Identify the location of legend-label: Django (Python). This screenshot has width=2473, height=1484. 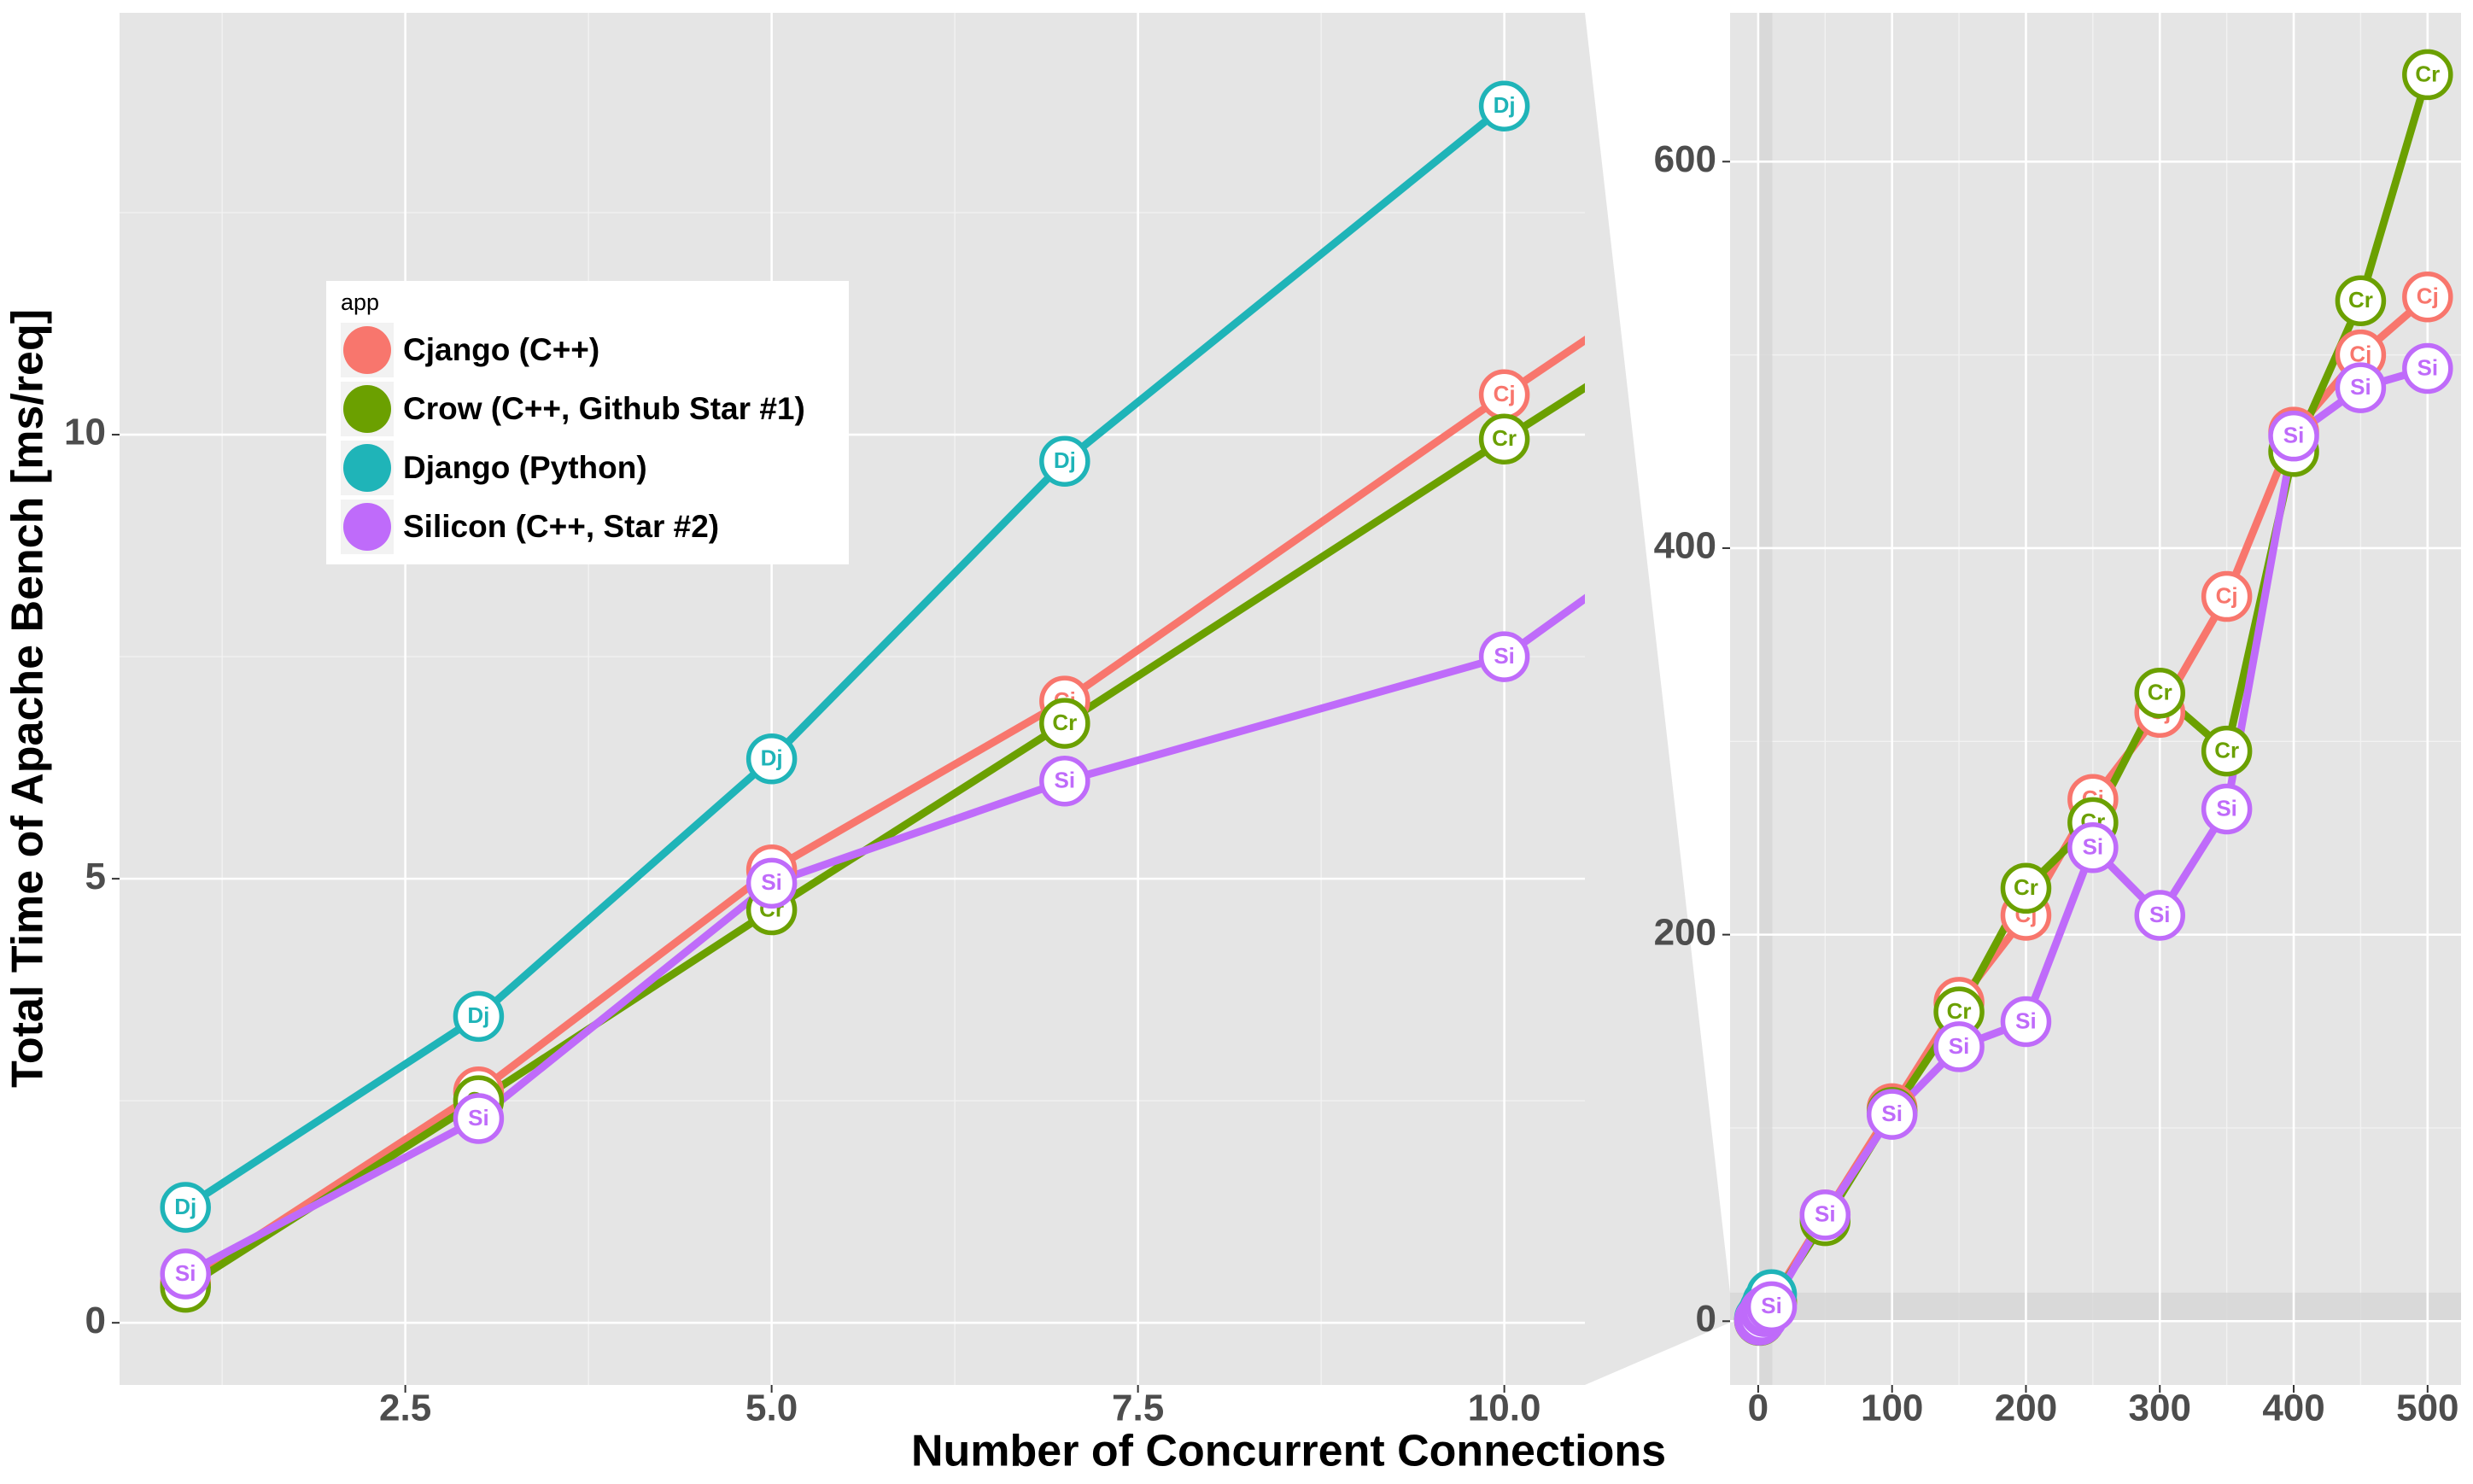
(525, 468).